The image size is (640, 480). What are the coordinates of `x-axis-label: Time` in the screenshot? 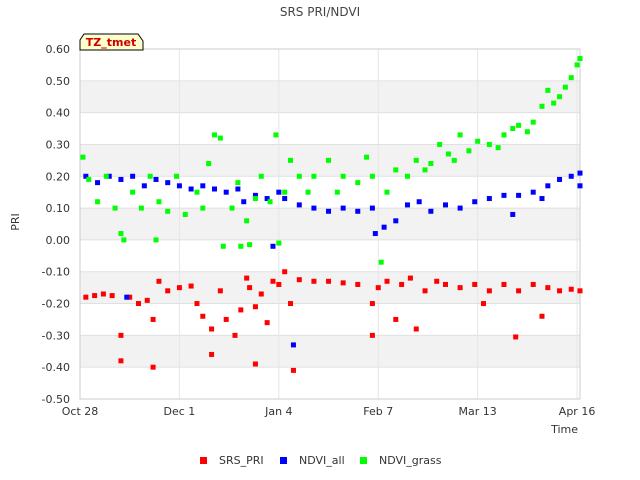 It's located at (564, 429).